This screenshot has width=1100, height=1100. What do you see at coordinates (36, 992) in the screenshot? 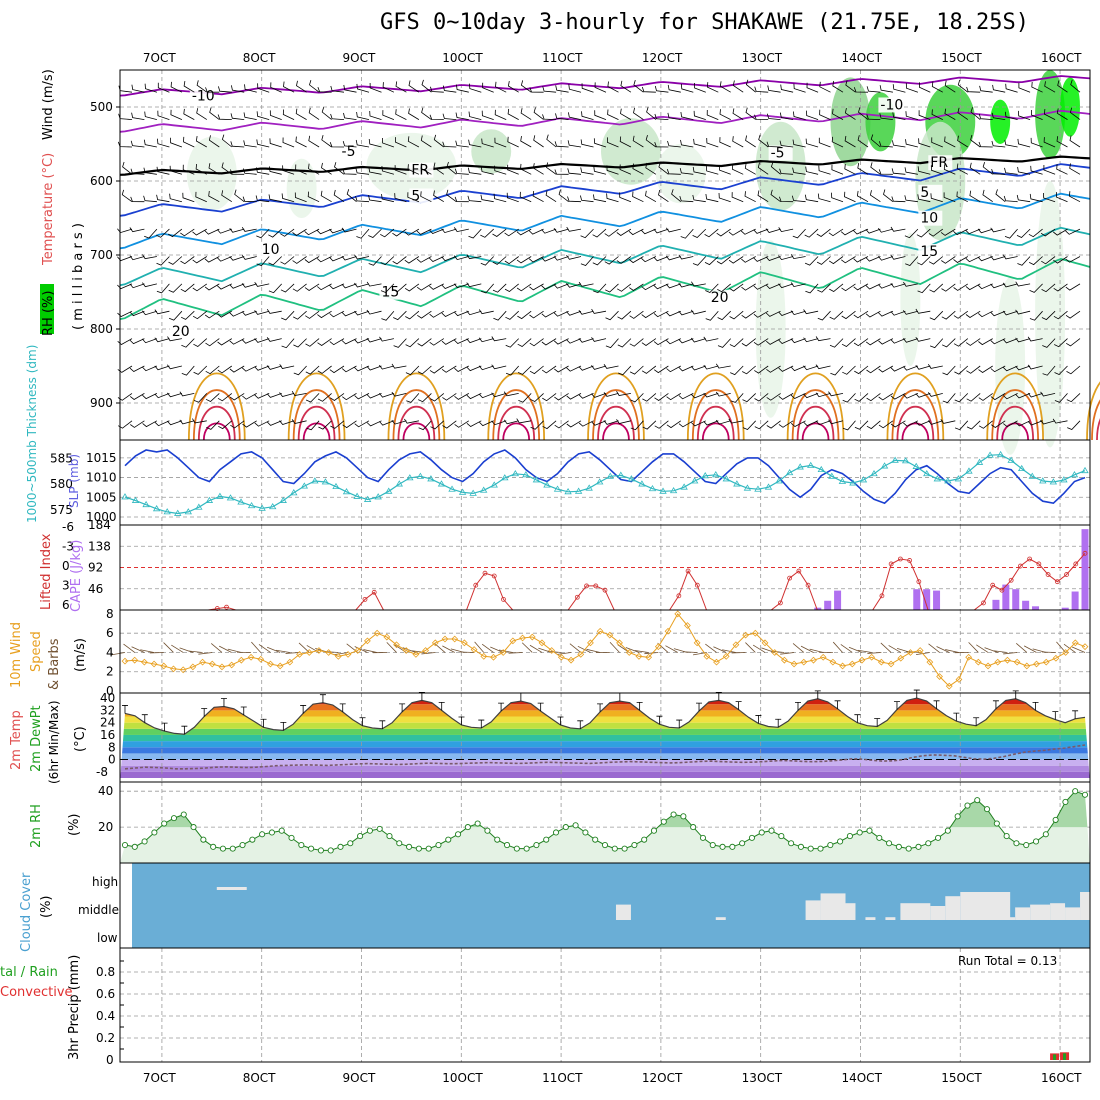
I see `convective-label: Convective` at bounding box center [36, 992].